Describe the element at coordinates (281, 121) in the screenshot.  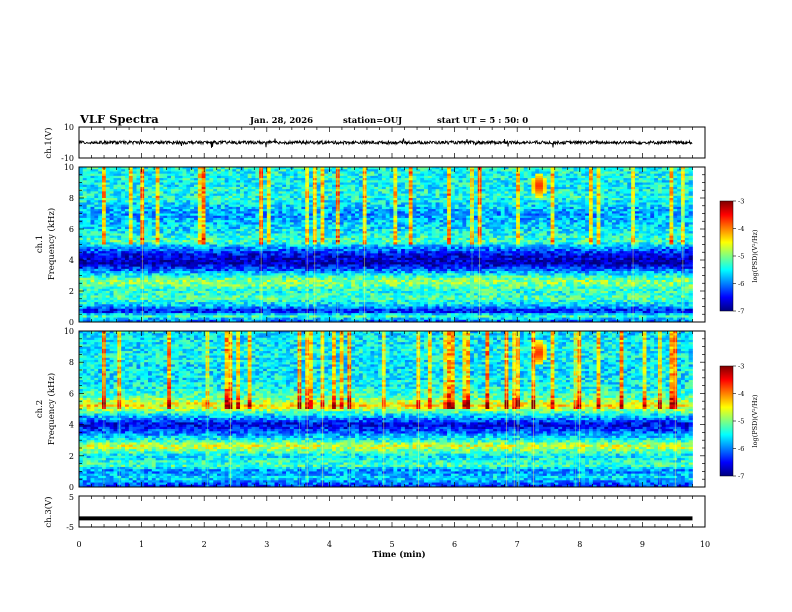
I see `header-date: Jan. 28, 2026` at that location.